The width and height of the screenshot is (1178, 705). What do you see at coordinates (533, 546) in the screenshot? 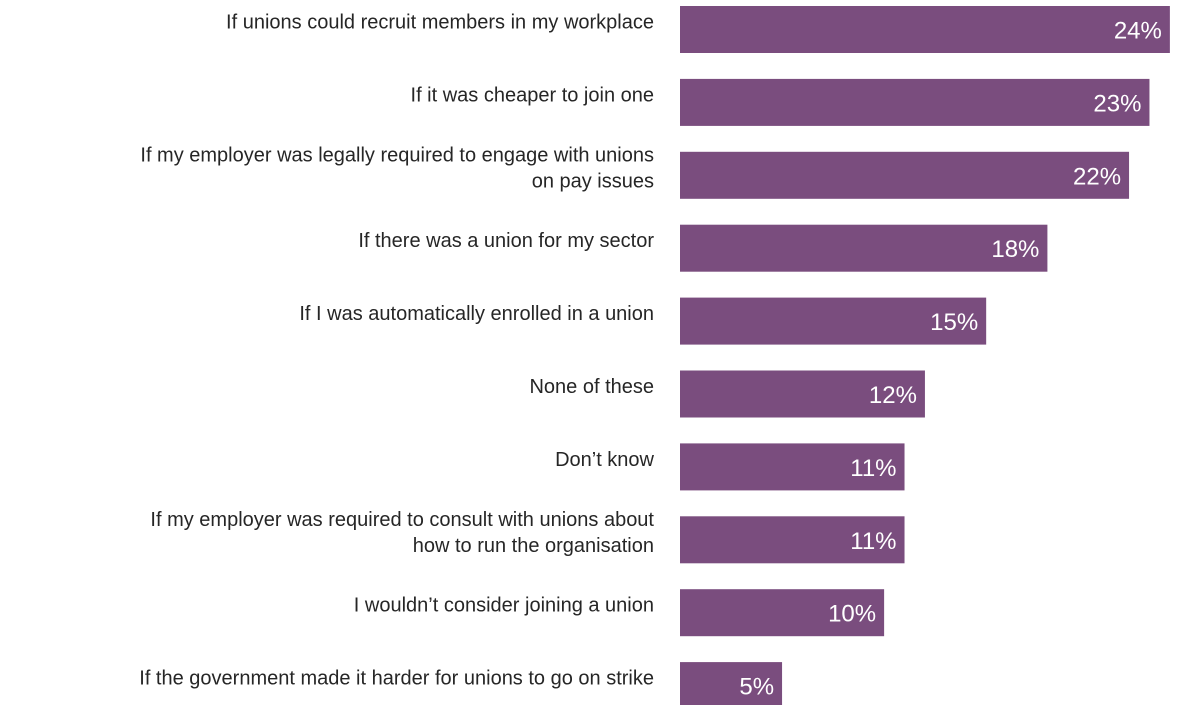
I see `category-label-7-line-1: how to run the organisation` at bounding box center [533, 546].